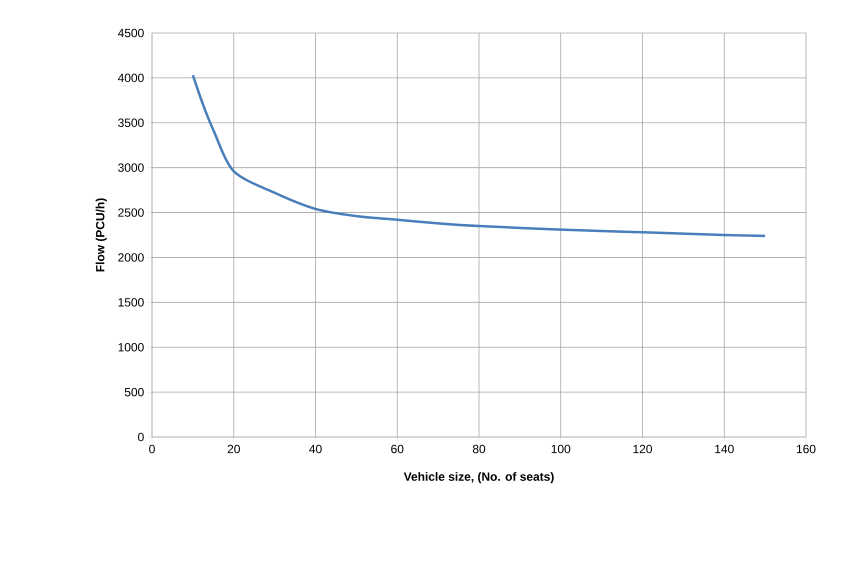  I want to click on y-axis-title: Flow (PCU/h), so click(101, 235).